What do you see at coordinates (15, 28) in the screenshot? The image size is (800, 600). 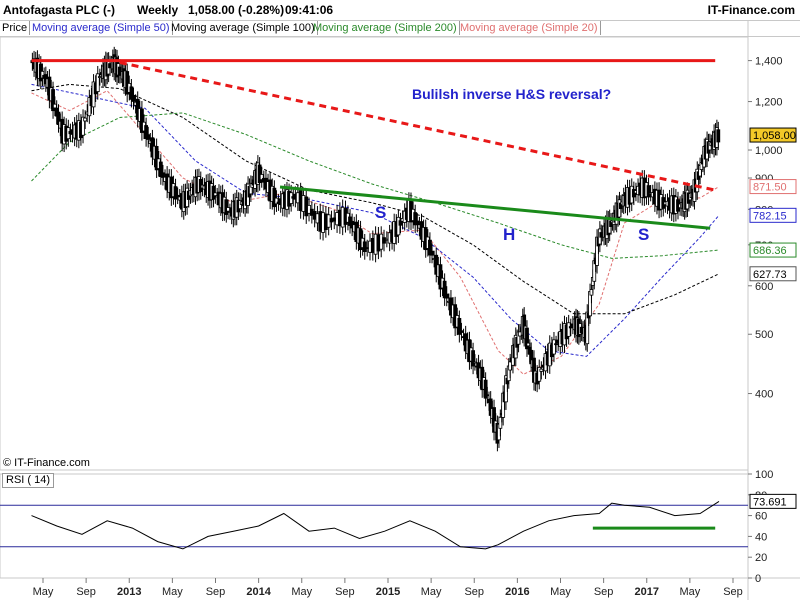 I see `legend-price: Price` at bounding box center [15, 28].